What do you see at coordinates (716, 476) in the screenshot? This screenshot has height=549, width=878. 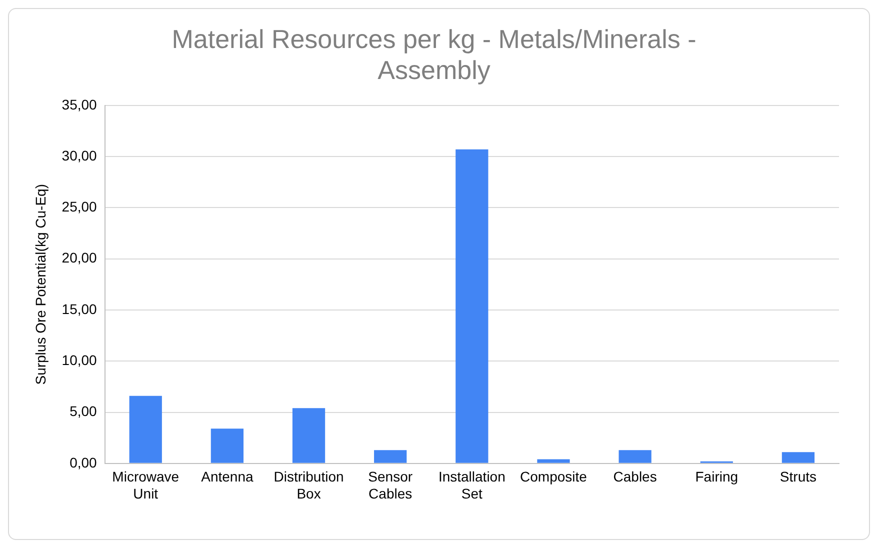 I see `x-tick-label: Fairing` at bounding box center [716, 476].